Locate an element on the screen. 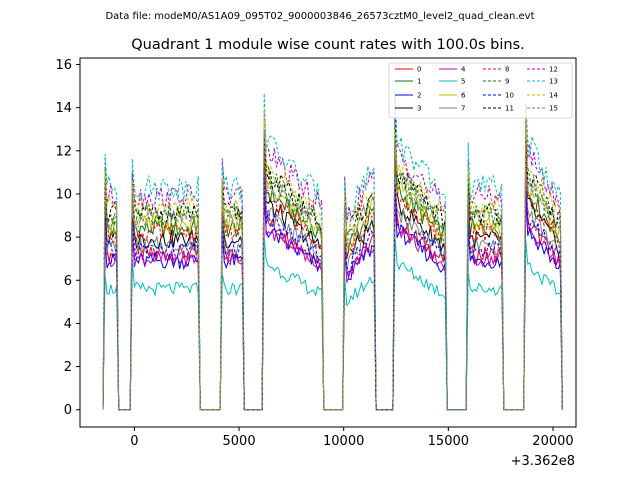 The width and height of the screenshot is (640, 480). y-tick-label: 6 is located at coordinates (68, 281).